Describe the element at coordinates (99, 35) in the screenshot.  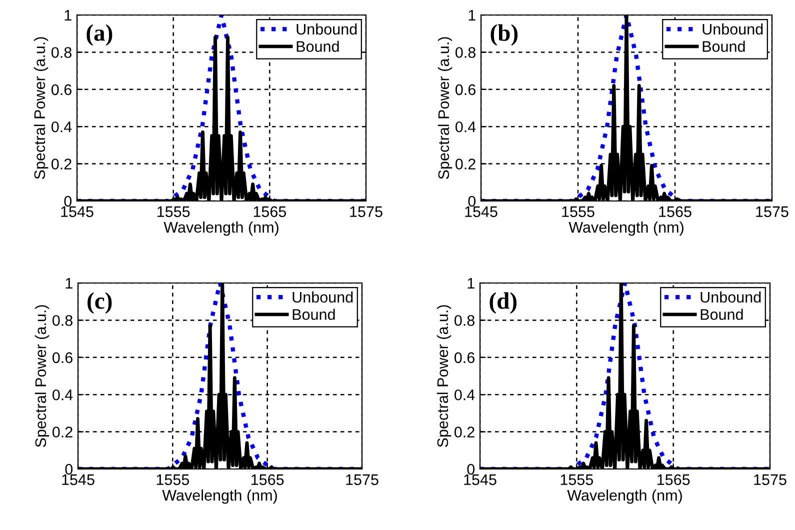
I see `annotation: (a)` at that location.